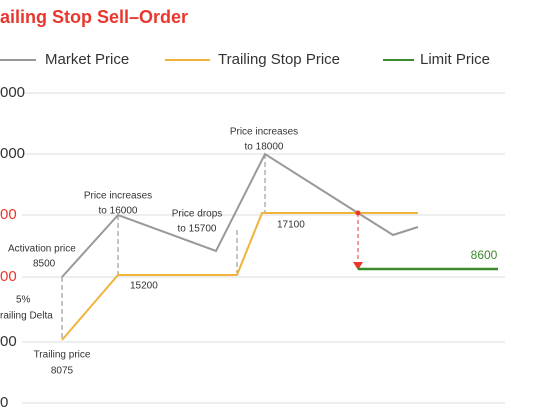  Describe the element at coordinates (358, 213) in the screenshot. I see `trigger-dot` at that location.